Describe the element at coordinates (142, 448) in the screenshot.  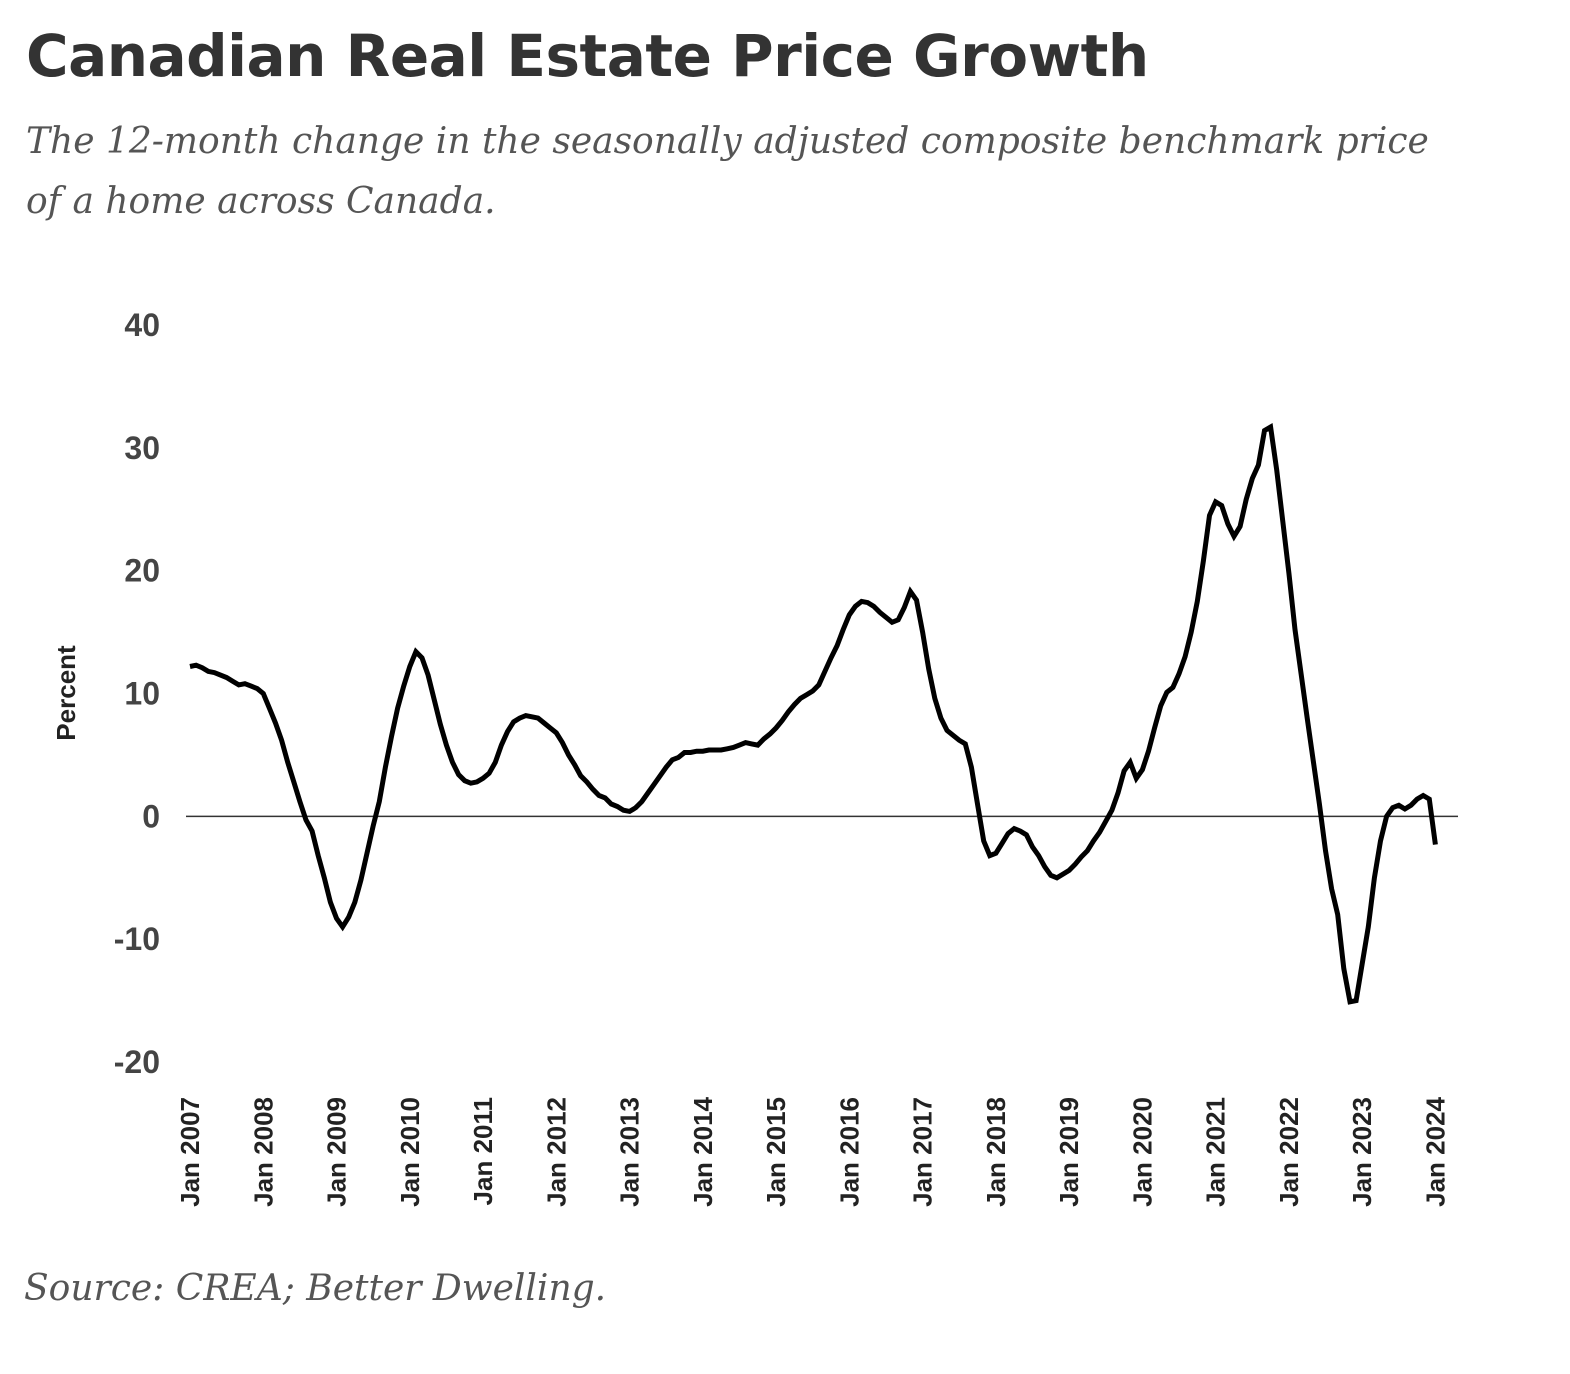
I see `y-tick-label: 30` at that location.